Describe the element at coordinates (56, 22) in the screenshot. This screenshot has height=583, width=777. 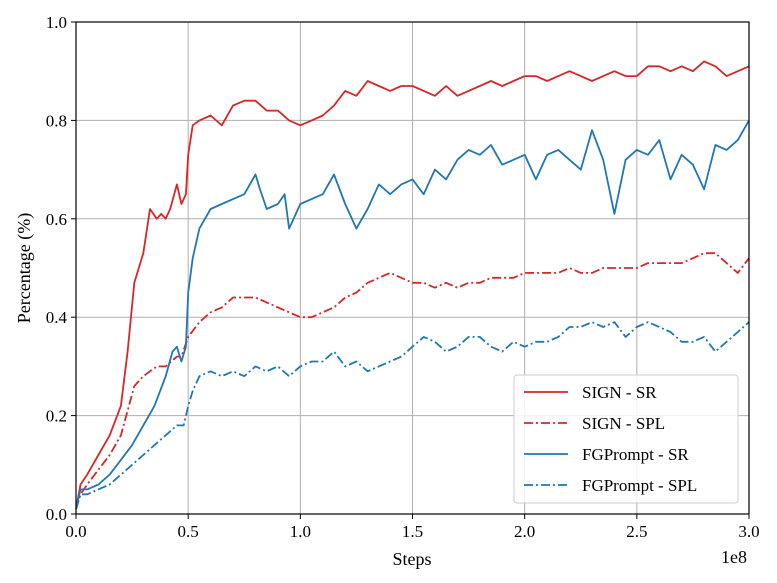
I see `y-tick-label: 1.0` at that location.